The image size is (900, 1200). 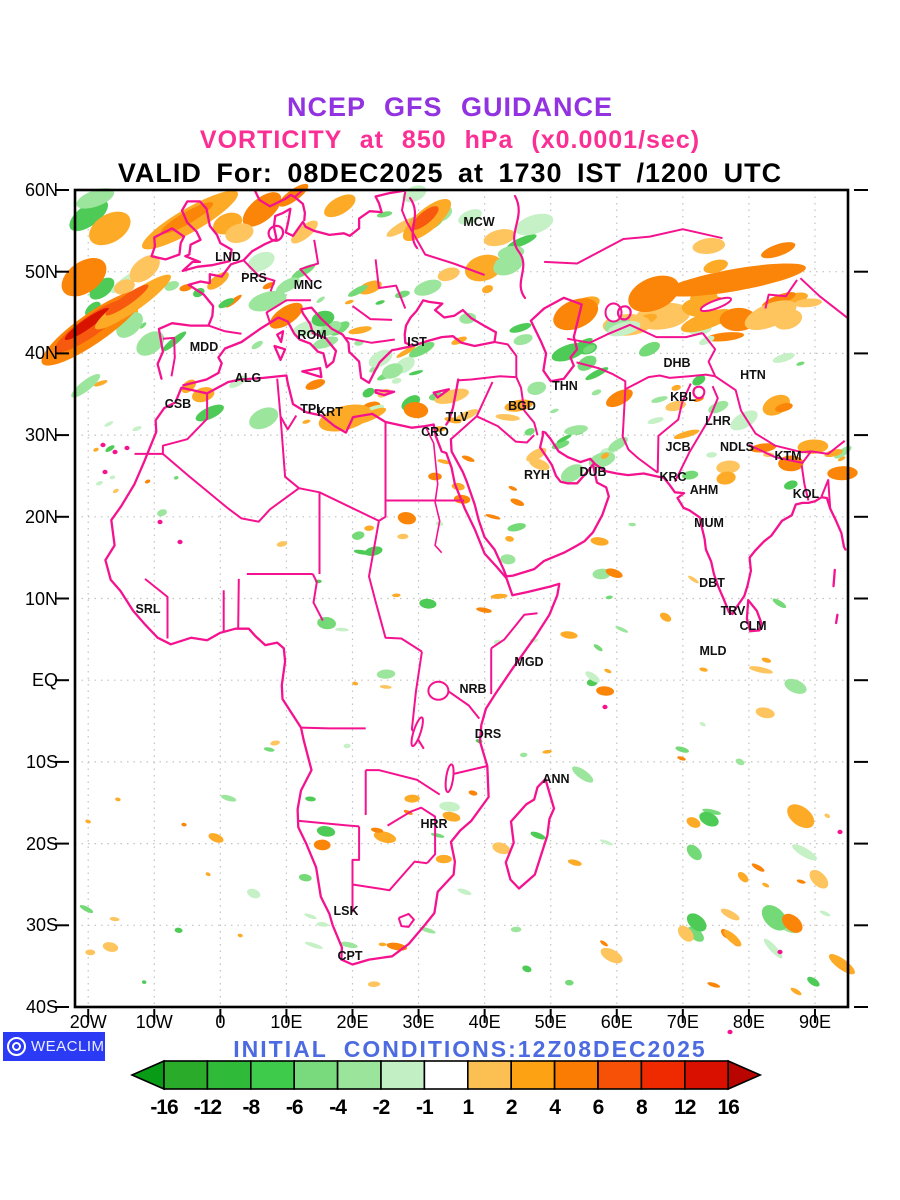 I want to click on colorbar-tick-label: -16, so click(x=164, y=1107).